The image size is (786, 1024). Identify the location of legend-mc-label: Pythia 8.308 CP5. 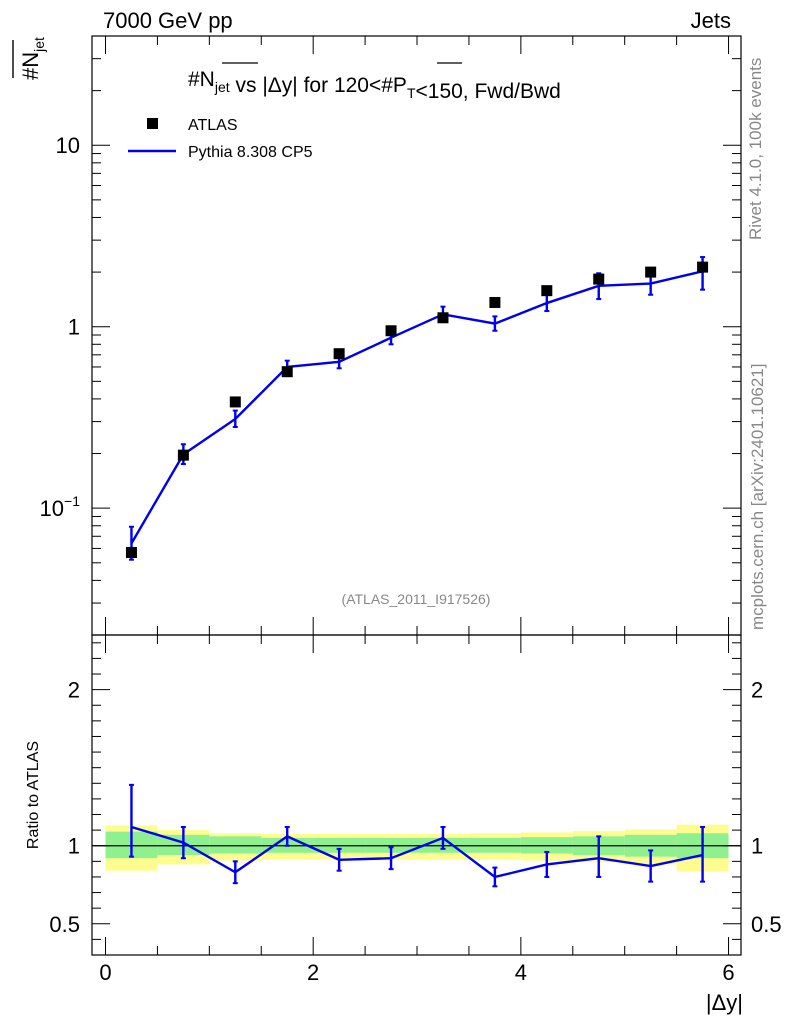
(250, 152).